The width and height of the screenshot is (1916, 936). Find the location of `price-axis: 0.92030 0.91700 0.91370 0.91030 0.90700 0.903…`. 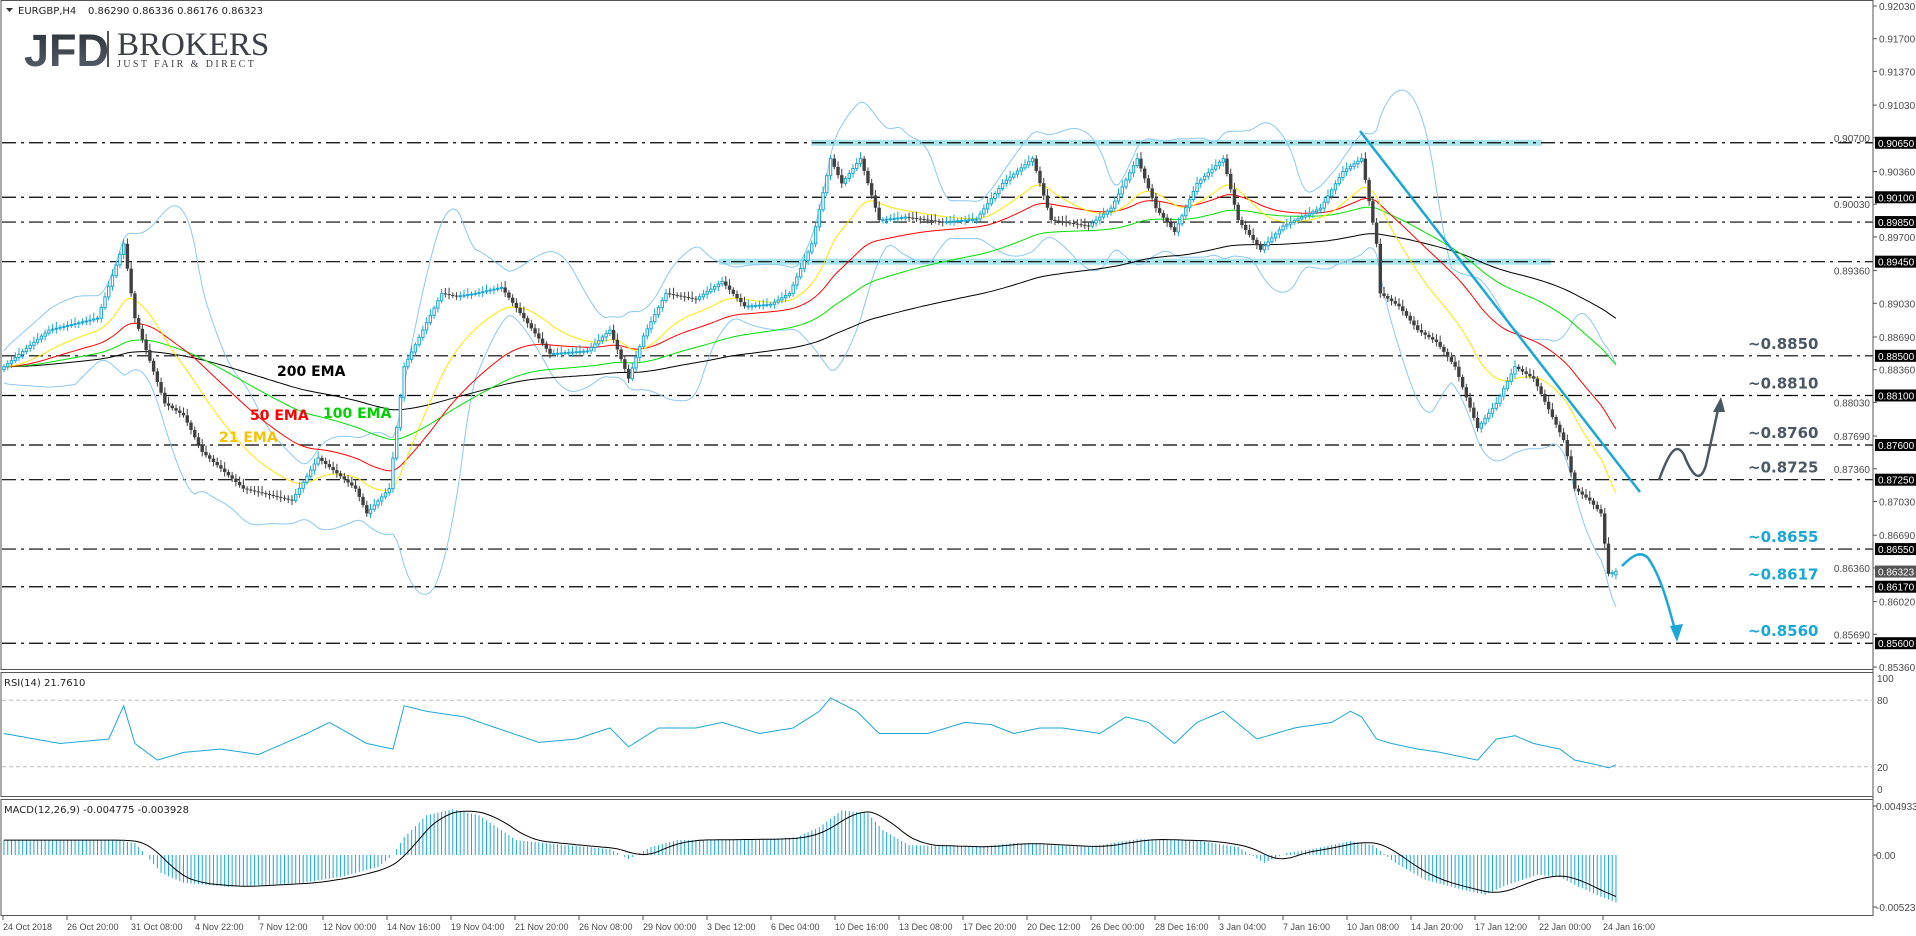

price-axis: 0.92030 0.91700 0.91370 0.91030 0.90700 0.903… is located at coordinates (1875, 458).